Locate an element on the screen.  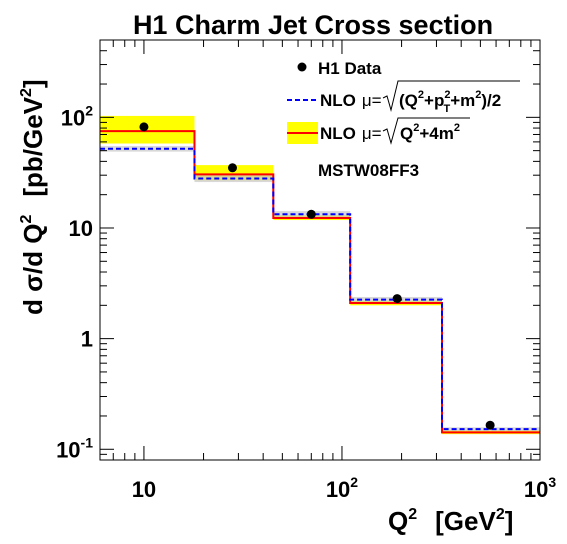
y-tick-label: 10² is located at coordinates (77, 116).